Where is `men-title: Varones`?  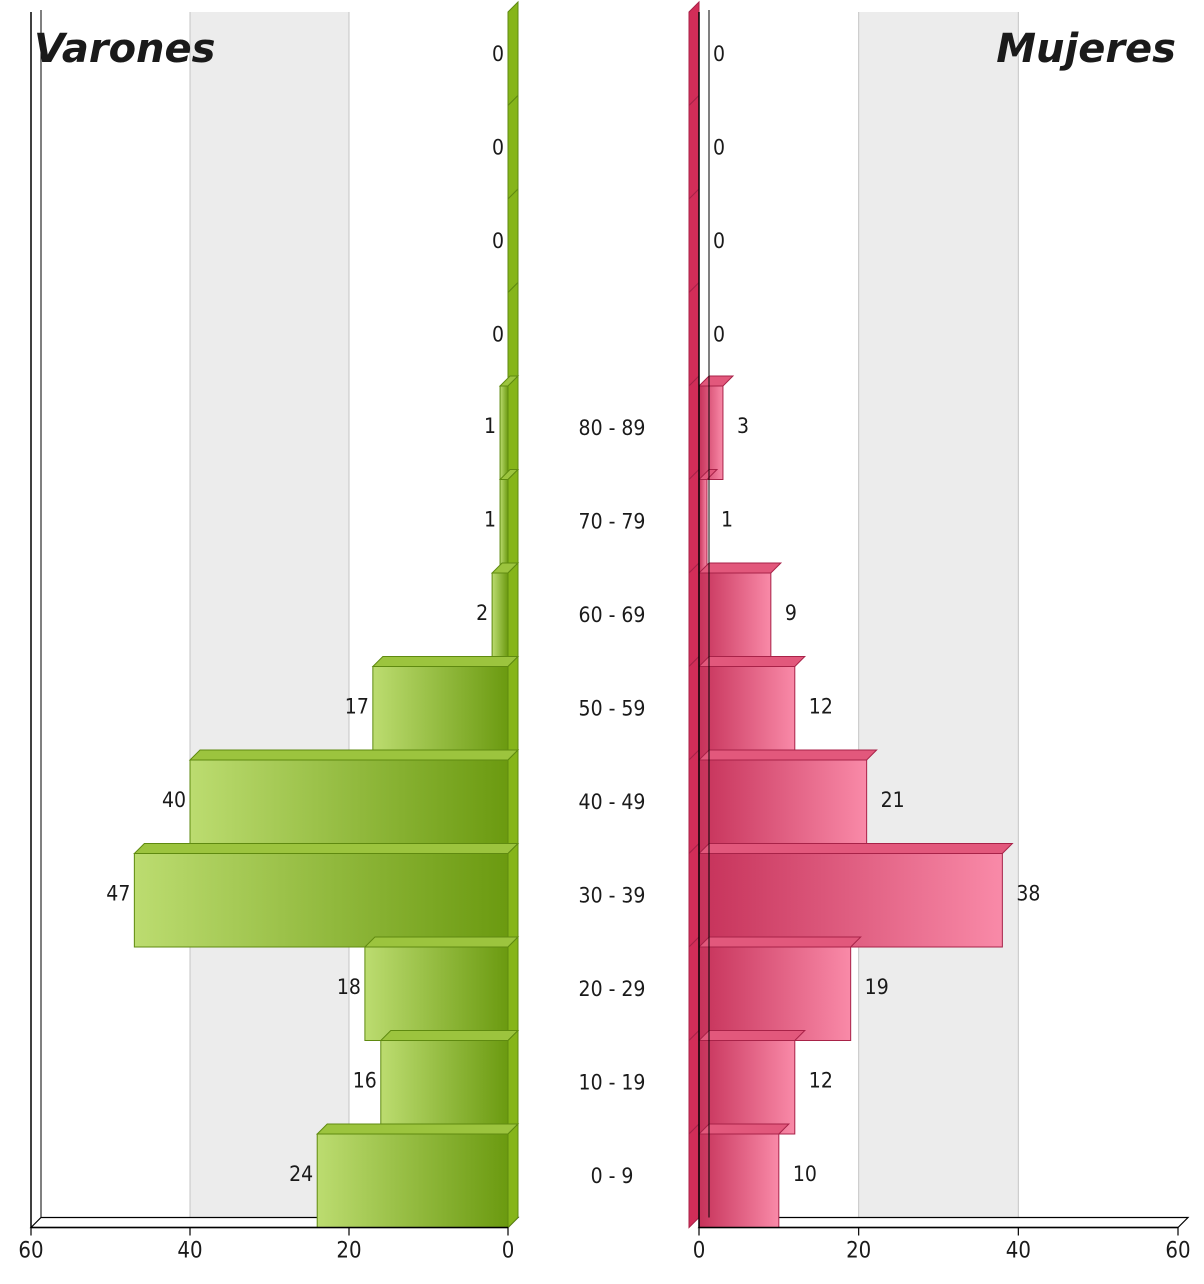
men-title: Varones is located at coordinates (124, 49).